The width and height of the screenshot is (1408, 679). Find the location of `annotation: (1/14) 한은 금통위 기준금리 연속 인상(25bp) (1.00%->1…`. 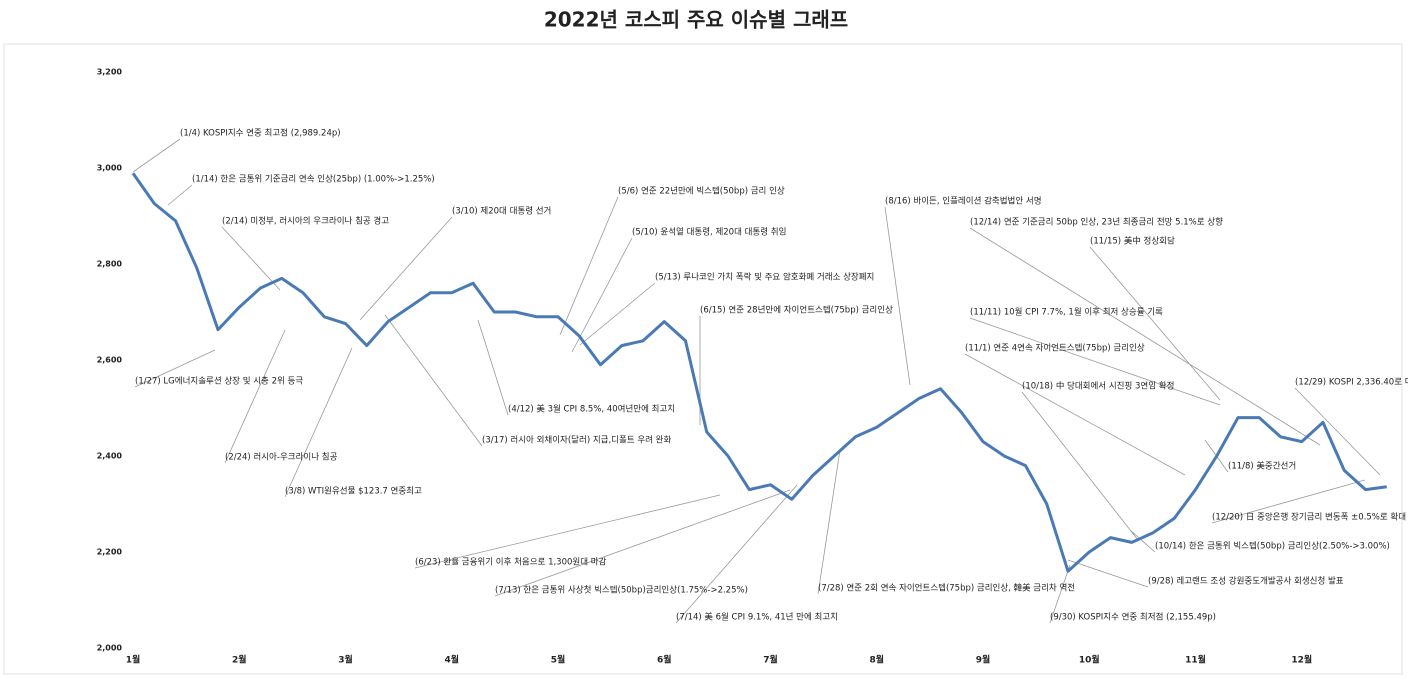

annotation: (1/14) 한은 금통위 기준금리 연속 인상(25bp) (1.00%->1… is located at coordinates (313, 179).